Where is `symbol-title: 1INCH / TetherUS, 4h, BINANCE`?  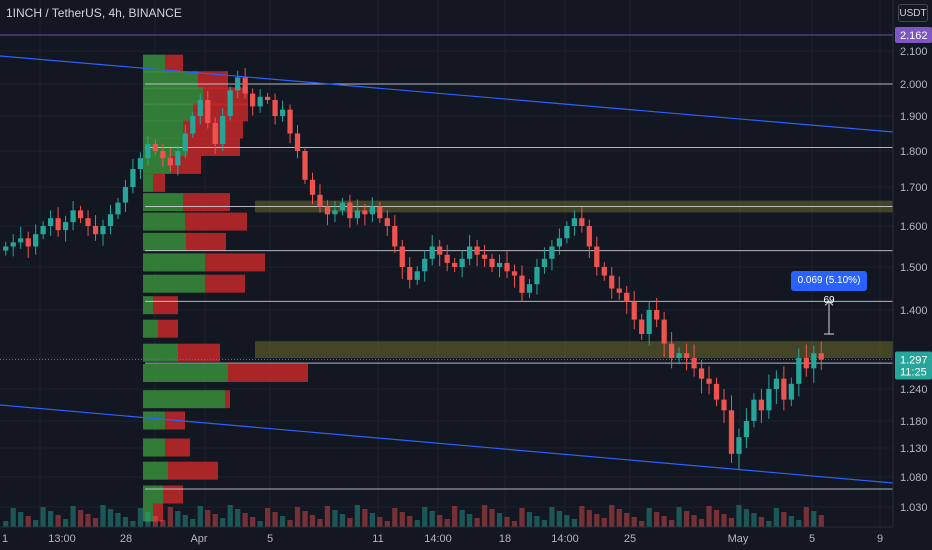
symbol-title: 1INCH / TetherUS, 4h, BINANCE is located at coordinates (94, 13).